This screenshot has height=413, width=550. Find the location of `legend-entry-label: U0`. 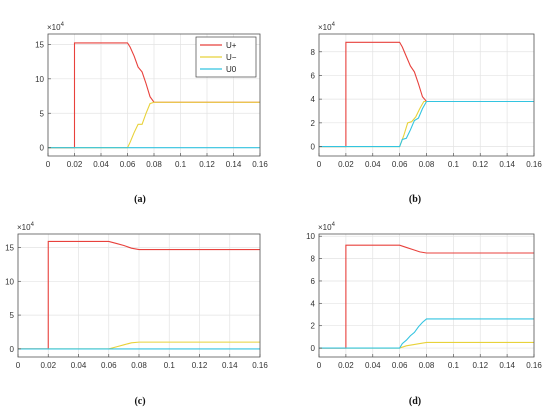

legend-entry-label: U0 is located at coordinates (231, 69).